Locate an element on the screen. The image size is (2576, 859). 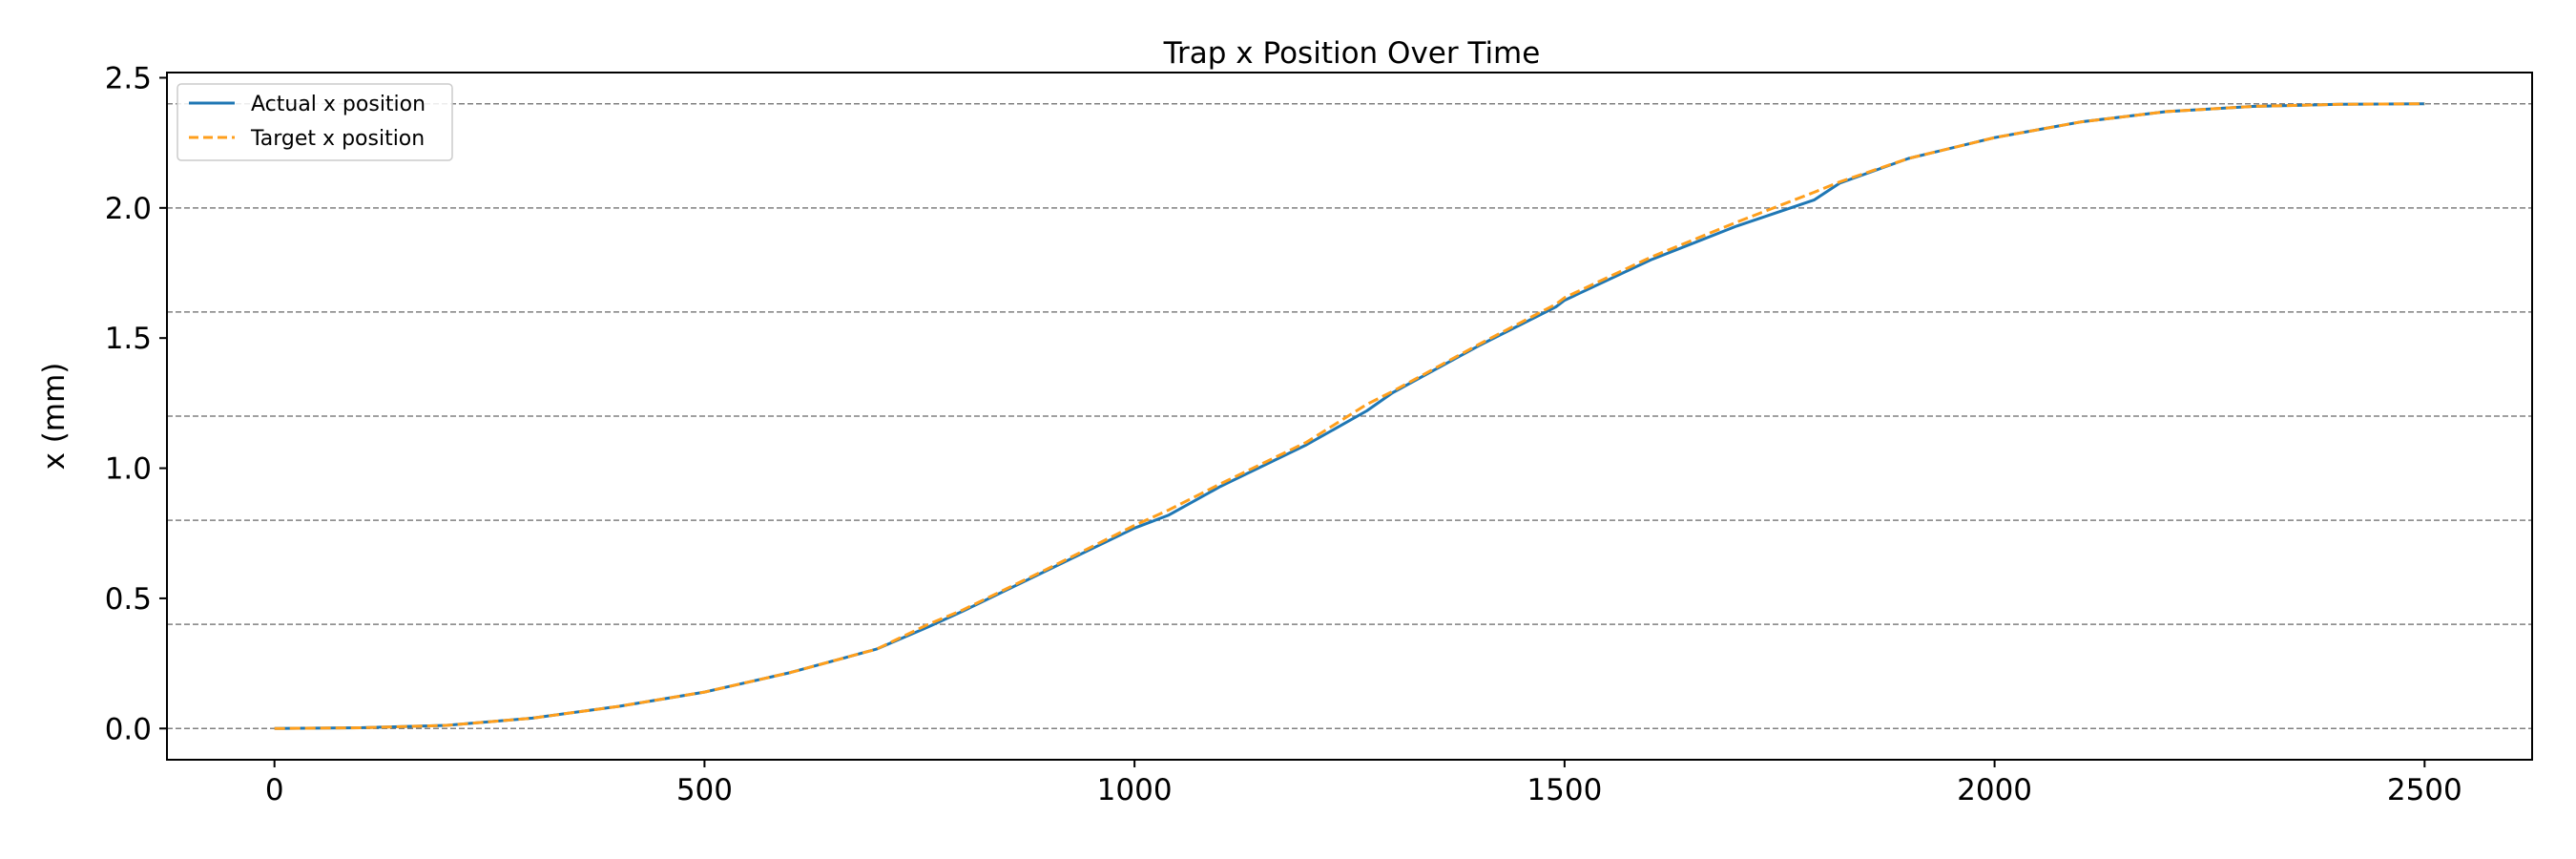
legend-box is located at coordinates (315, 122).